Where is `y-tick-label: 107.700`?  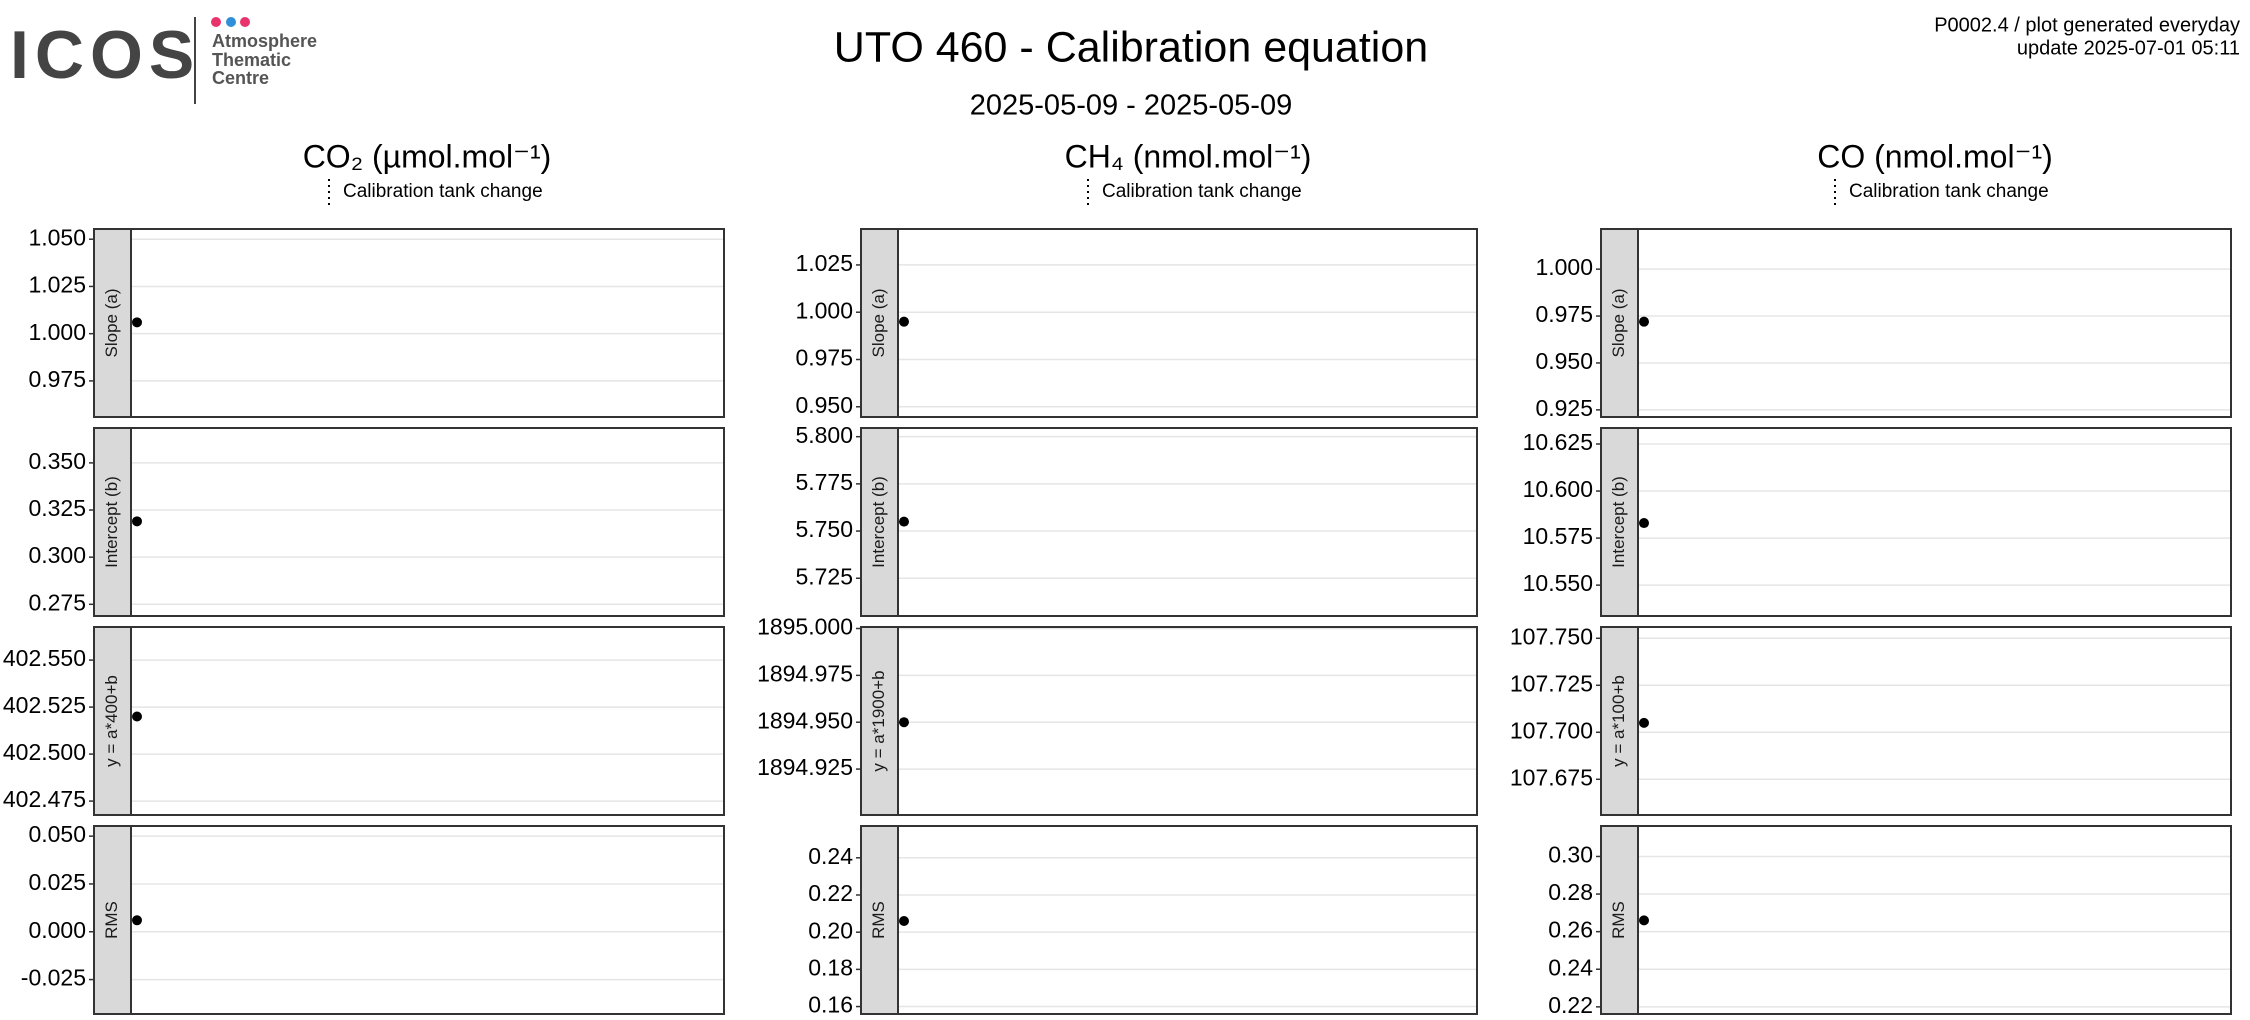 y-tick-label: 107.700 is located at coordinates (1551, 730).